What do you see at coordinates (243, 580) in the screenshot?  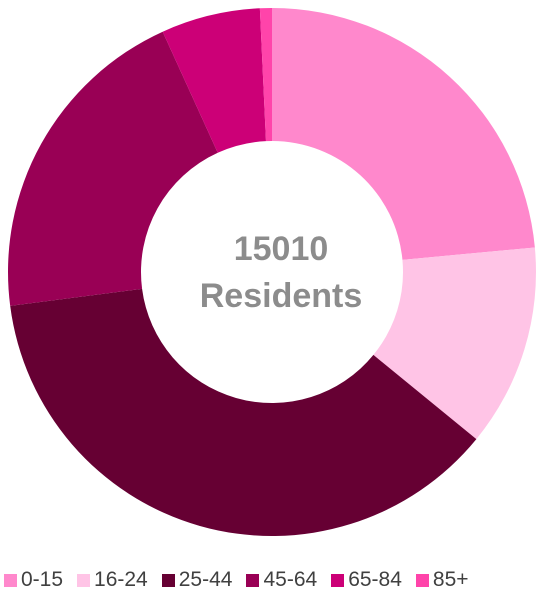 I see `chart-legend: 0-15 16-24 25-44 45-64 65-84 85+` at bounding box center [243, 580].